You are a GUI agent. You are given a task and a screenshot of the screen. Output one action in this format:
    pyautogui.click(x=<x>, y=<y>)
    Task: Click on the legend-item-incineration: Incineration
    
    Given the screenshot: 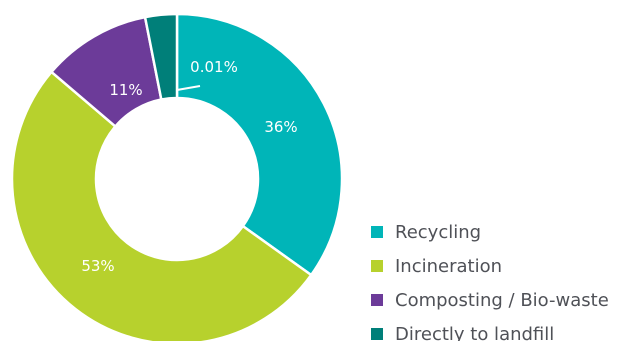 What is the action you would take?
    pyautogui.click(x=436, y=266)
    